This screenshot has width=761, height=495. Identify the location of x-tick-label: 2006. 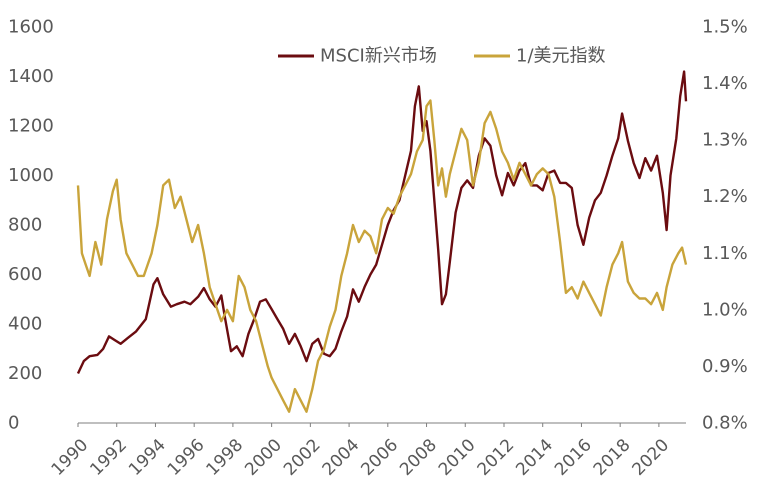
(379, 457).